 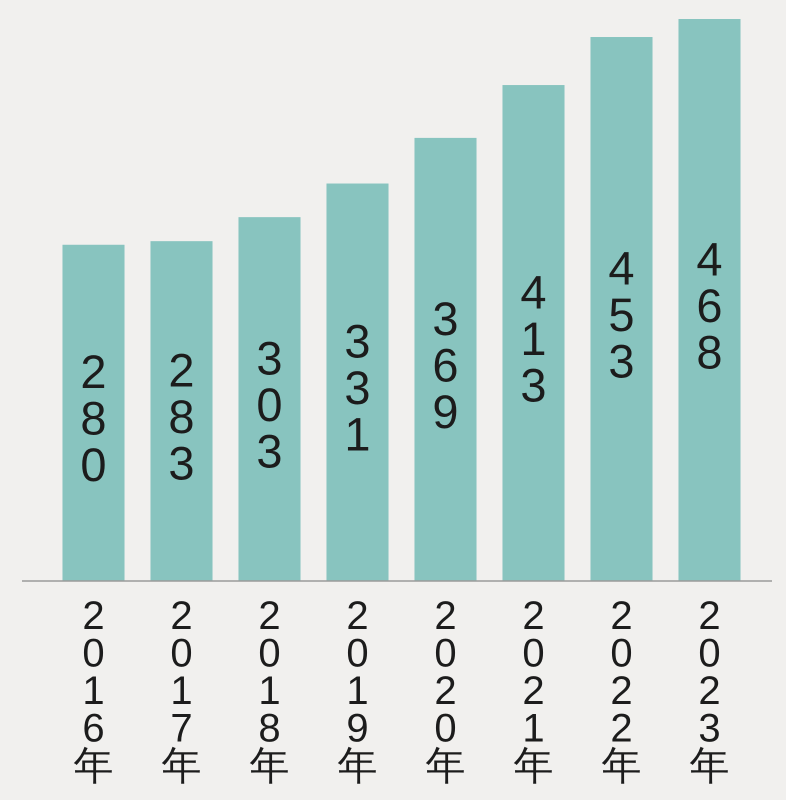 I want to click on value-label: 4 6 8, so click(x=709, y=305).